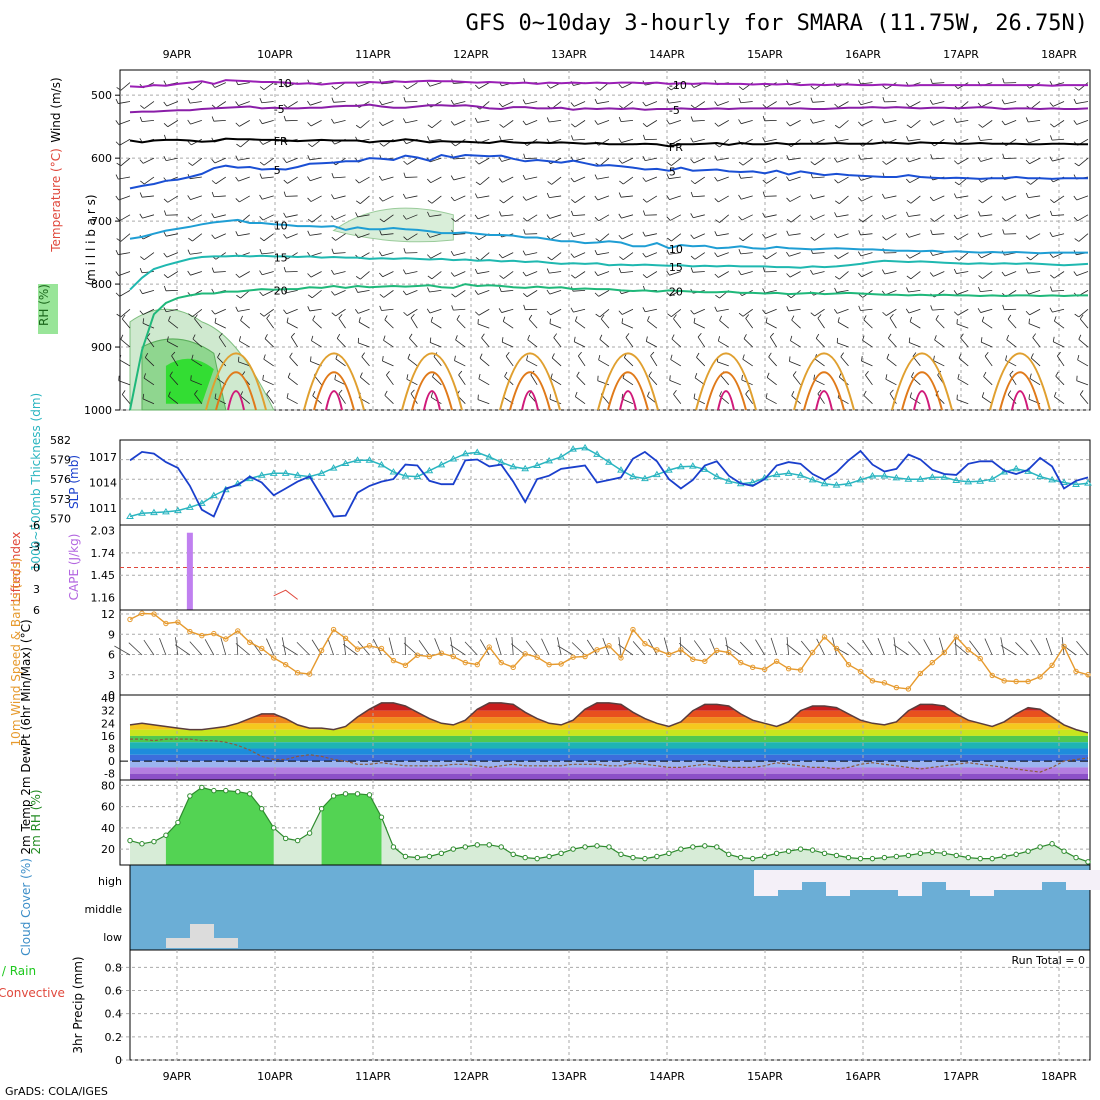 Image resolution: width=1100 pixels, height=1100 pixels. I want to click on isotherm-label: 5, so click(277, 170).